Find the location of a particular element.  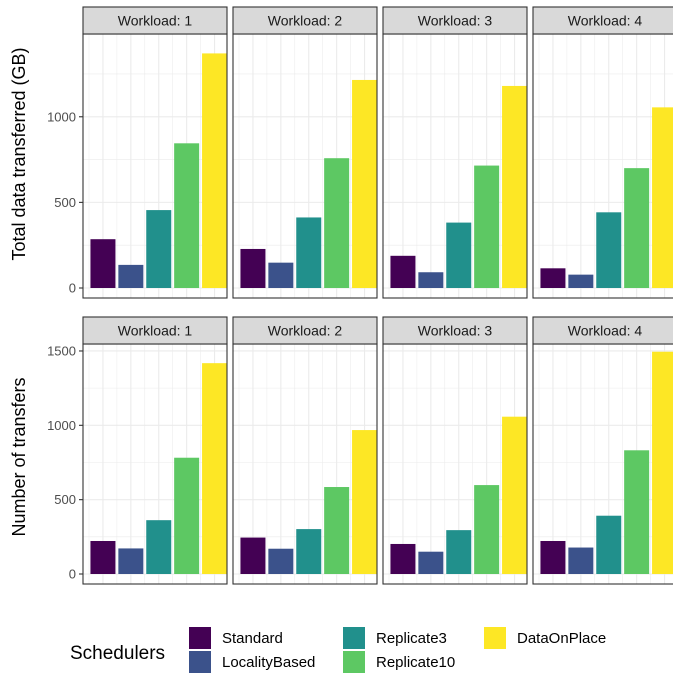

y-tick-label: 1500 is located at coordinates (61, 350).